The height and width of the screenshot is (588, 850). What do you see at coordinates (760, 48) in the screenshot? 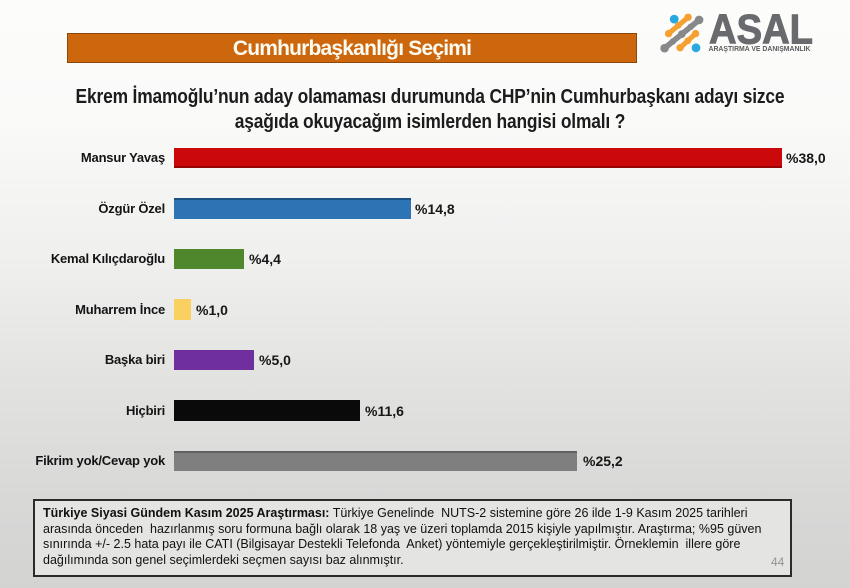
I see `svg-text: ARAŞTIRMA VE DANIŞMANLIK` at bounding box center [760, 48].